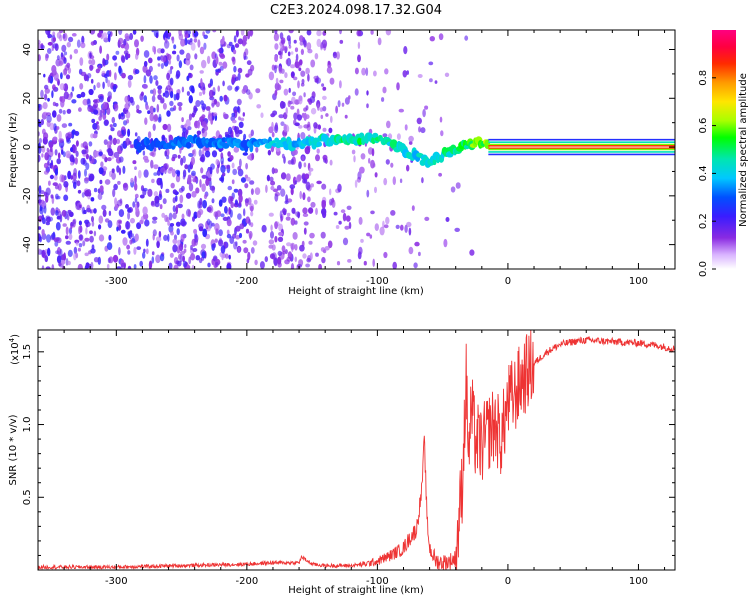 This screenshot has width=750, height=604. Describe the element at coordinates (27, 49) in the screenshot. I see `y-tick-label: 40` at that location.